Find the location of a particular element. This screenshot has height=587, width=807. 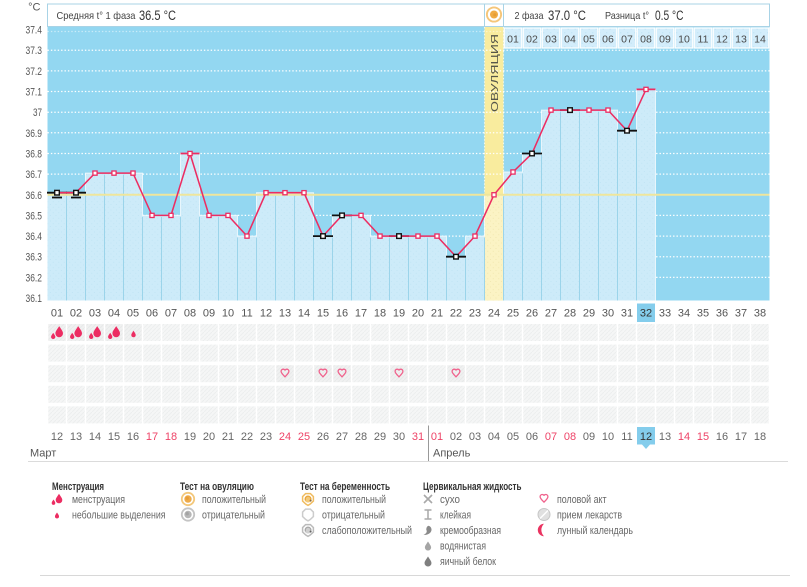

svg-text: 36 is located at coordinates (722, 314).